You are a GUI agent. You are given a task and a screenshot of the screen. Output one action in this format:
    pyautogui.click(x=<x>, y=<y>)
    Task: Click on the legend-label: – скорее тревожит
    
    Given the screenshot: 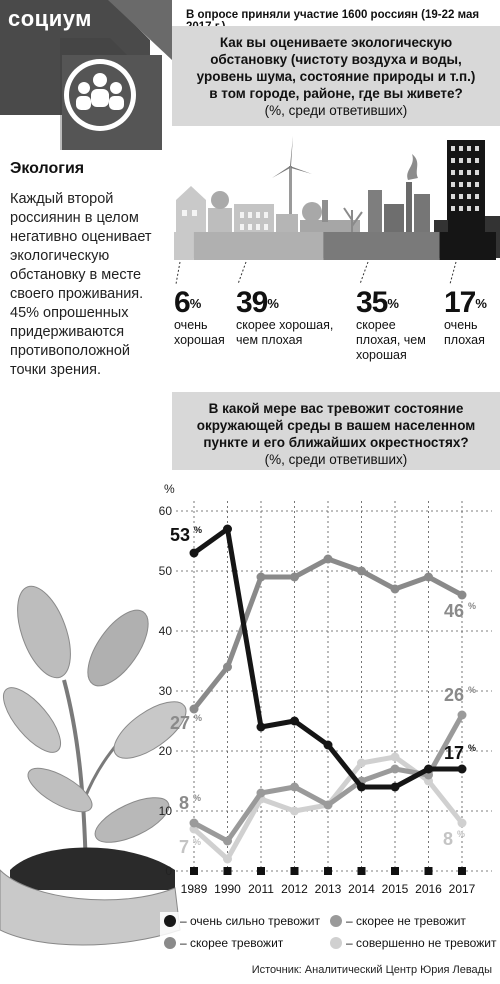 What is the action you would take?
    pyautogui.click(x=232, y=943)
    